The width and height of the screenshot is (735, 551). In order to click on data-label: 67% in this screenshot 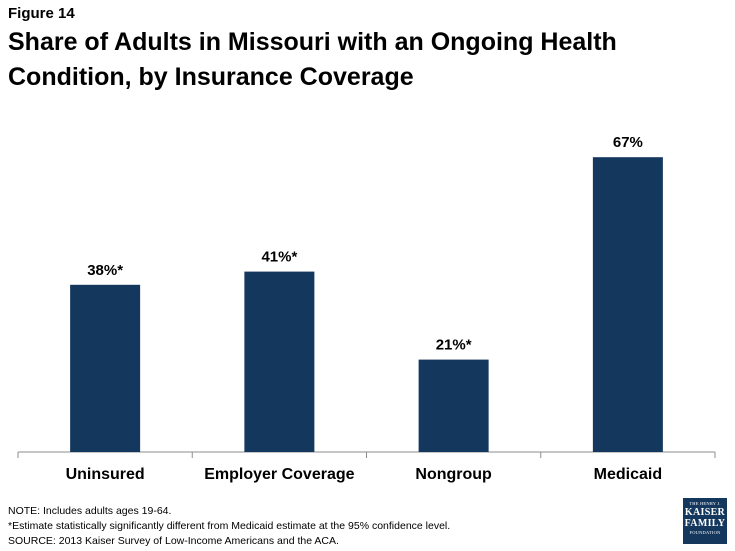, I will do `click(628, 142)`.